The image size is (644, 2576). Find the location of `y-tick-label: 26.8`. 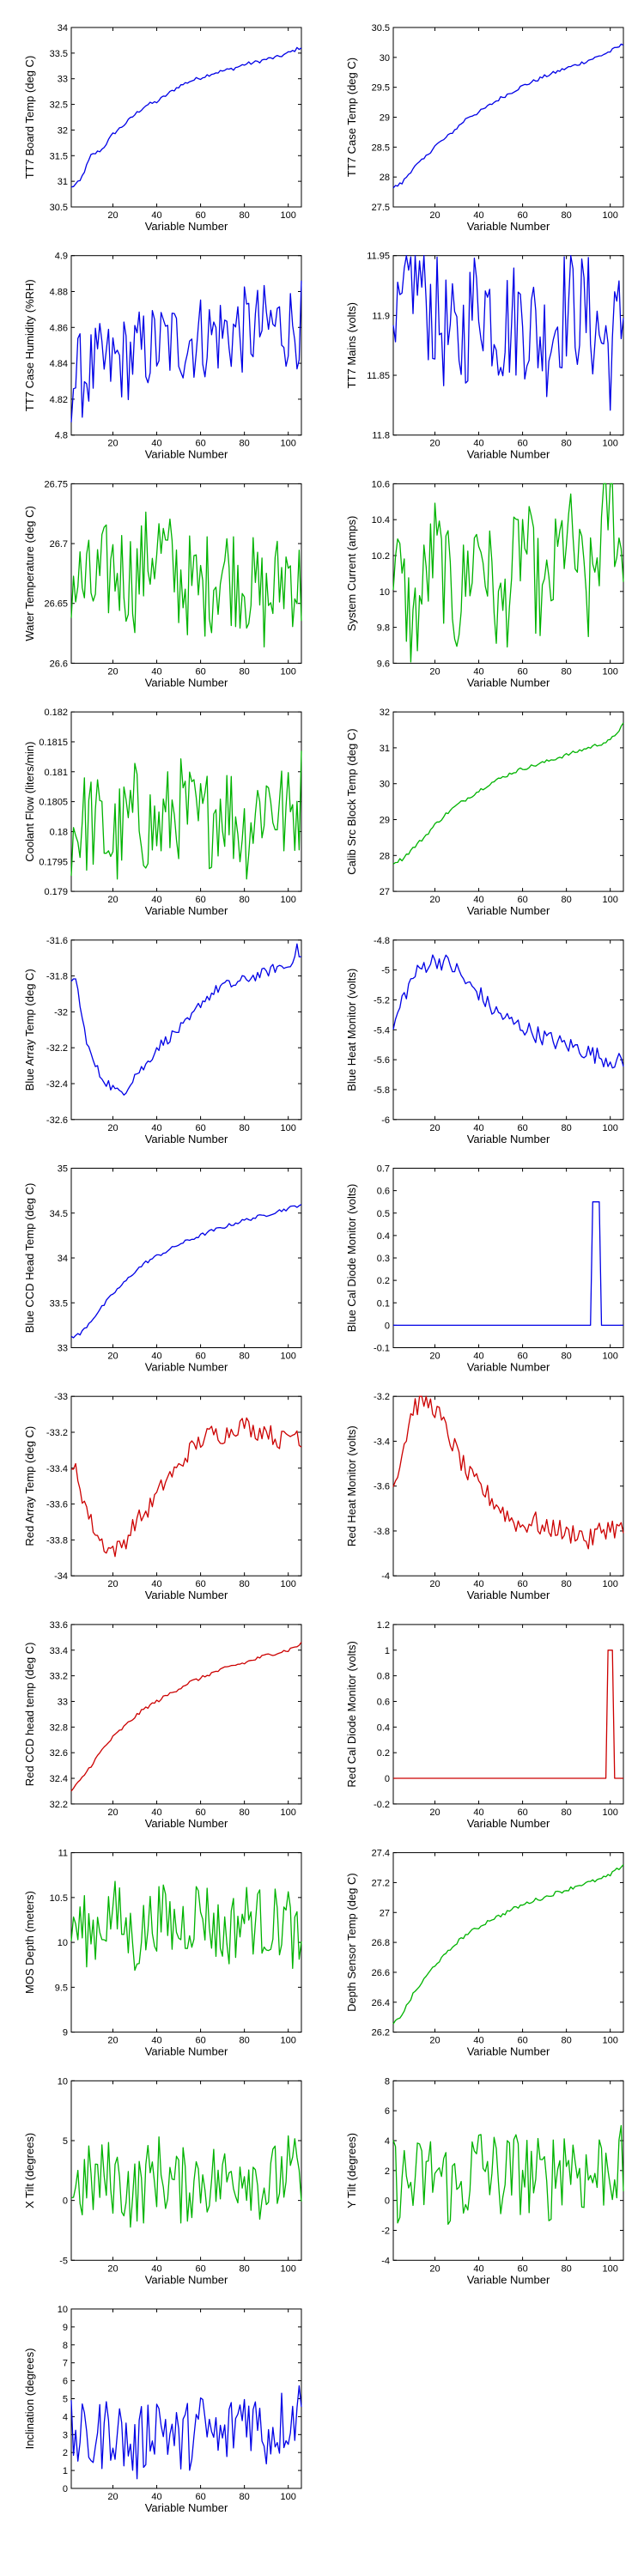

y-tick-label: 26.8 is located at coordinates (381, 1943).